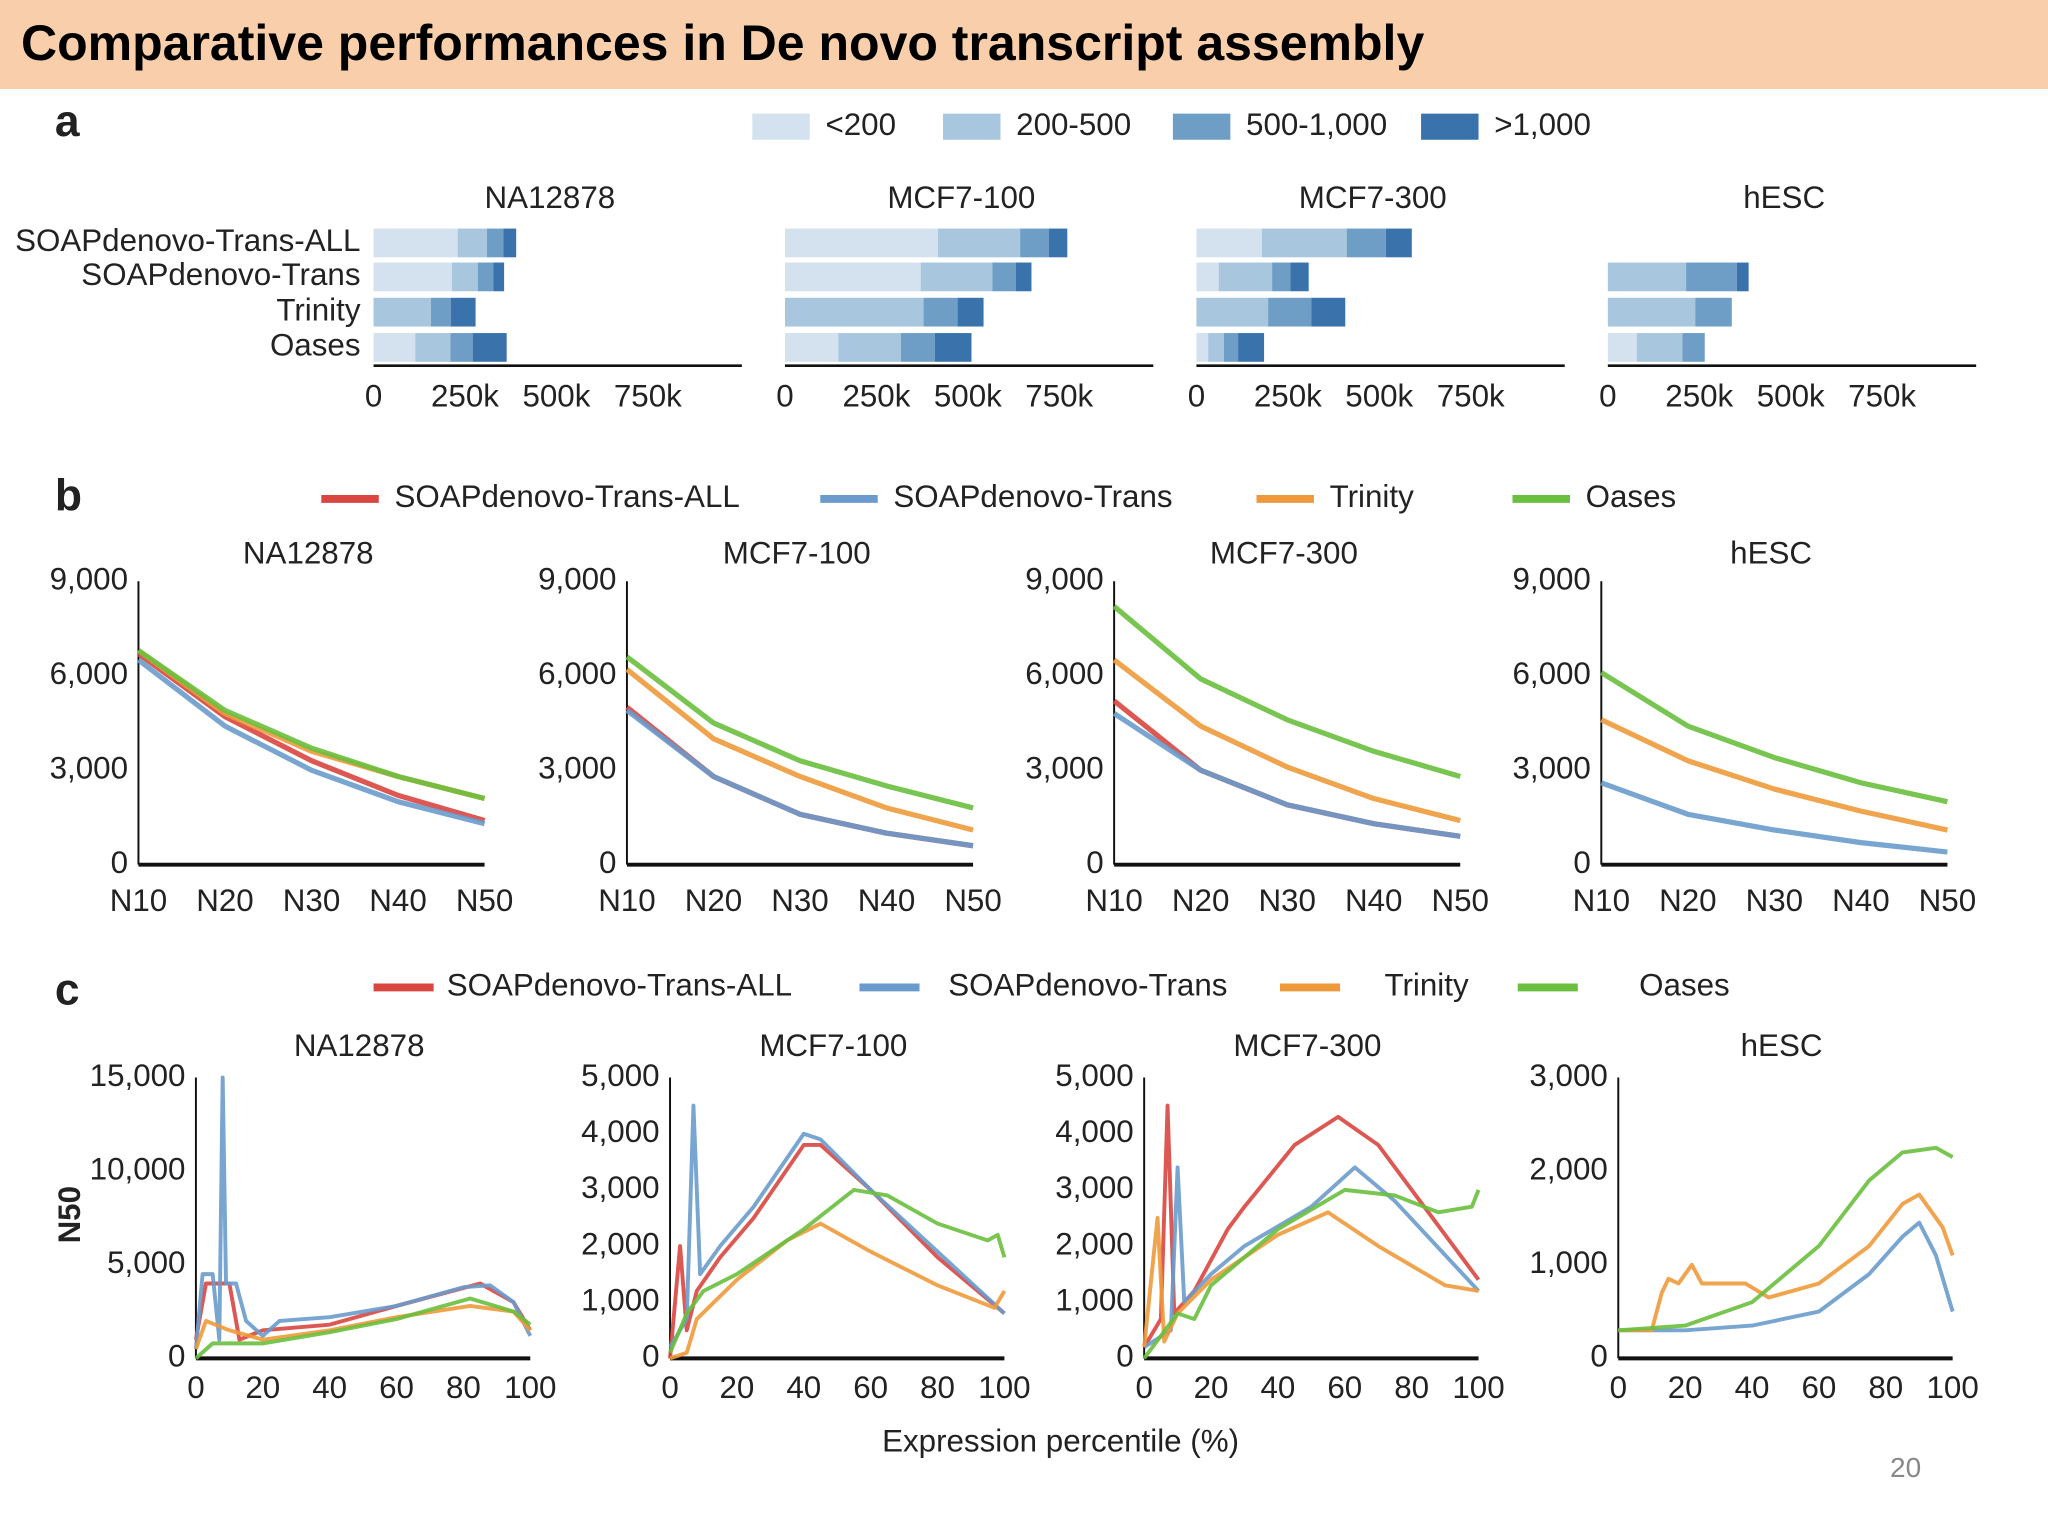 Image resolution: width=2048 pixels, height=1536 pixels. I want to click on y-tick-label: 6,000, so click(577, 673).